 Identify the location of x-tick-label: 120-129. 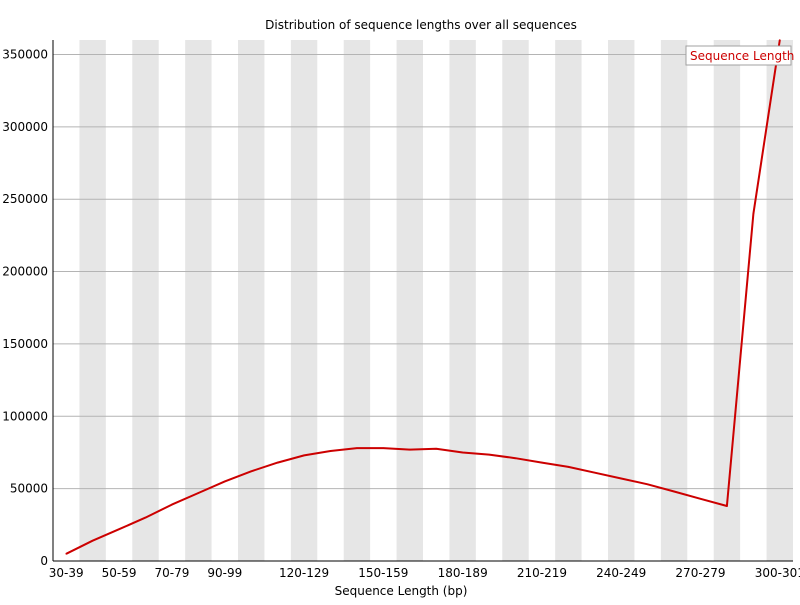
(304, 573).